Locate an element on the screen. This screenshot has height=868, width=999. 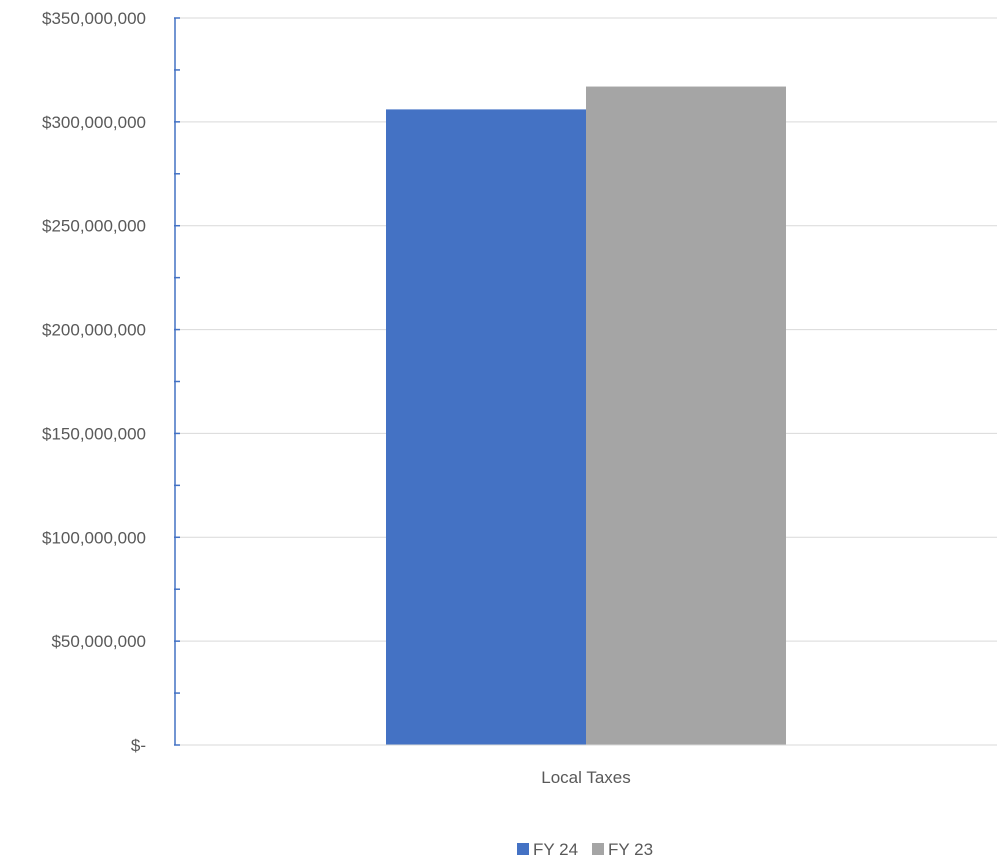
legend-item: FY 24 is located at coordinates (547, 849).